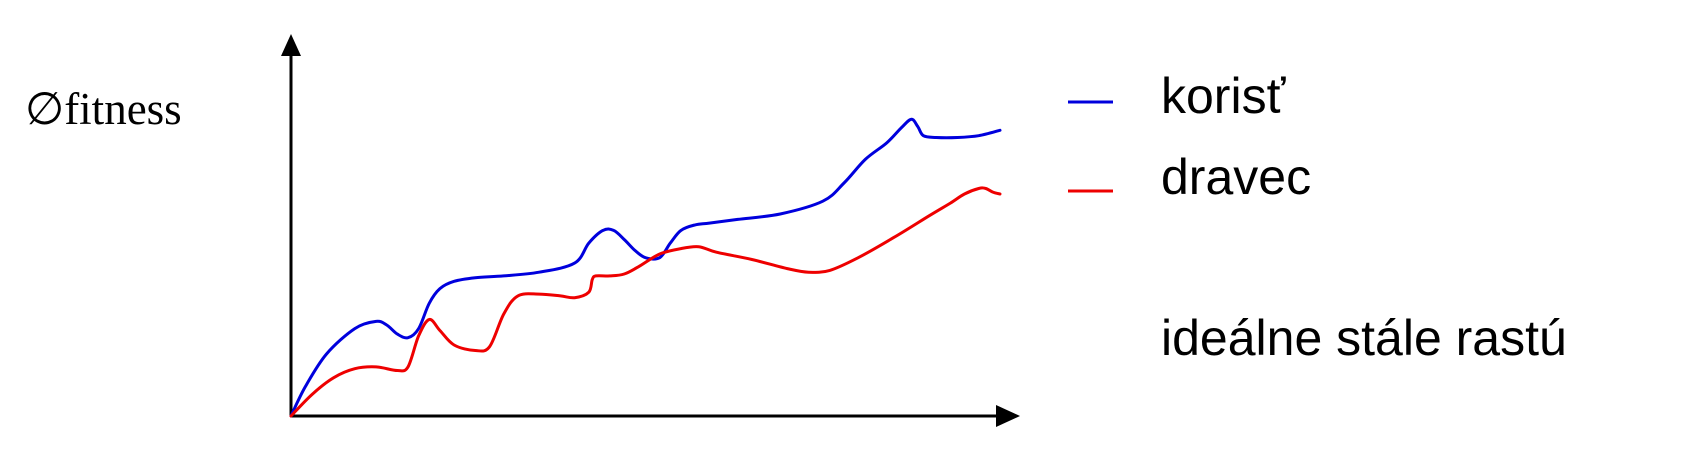 The width and height of the screenshot is (1685, 469). I want to click on y-axis-label: ∅fitness, so click(103, 109).